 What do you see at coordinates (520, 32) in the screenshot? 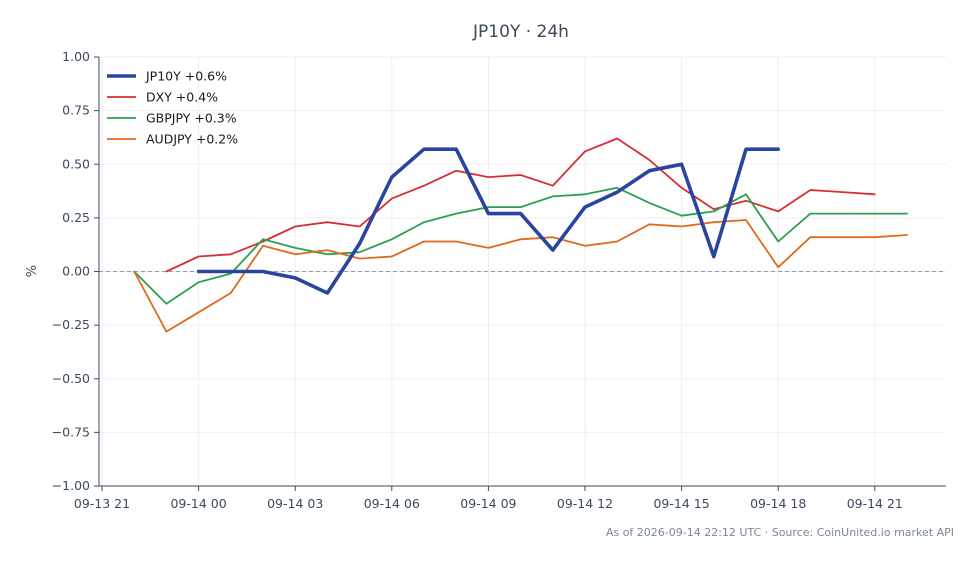
I see `chart-title: JP10Y · 24h` at bounding box center [520, 32].